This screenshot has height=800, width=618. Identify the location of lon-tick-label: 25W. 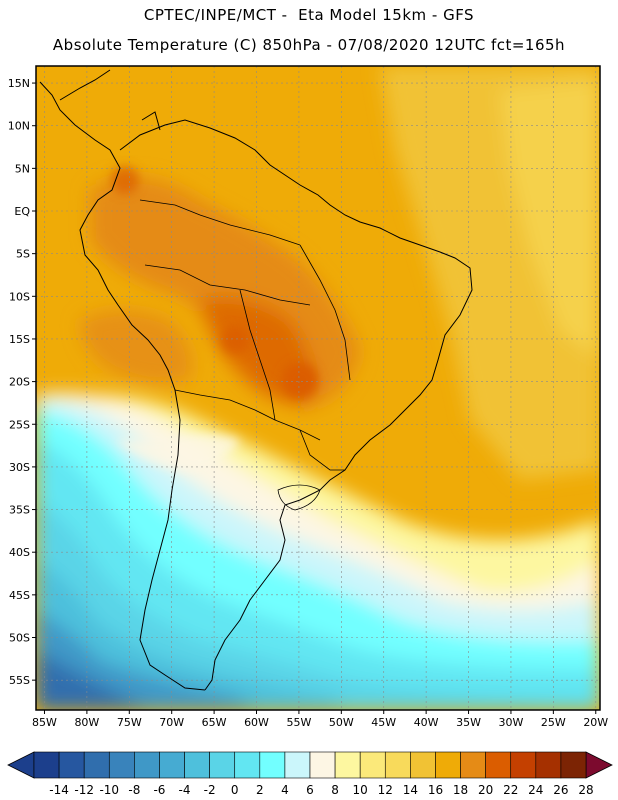
(553, 722).